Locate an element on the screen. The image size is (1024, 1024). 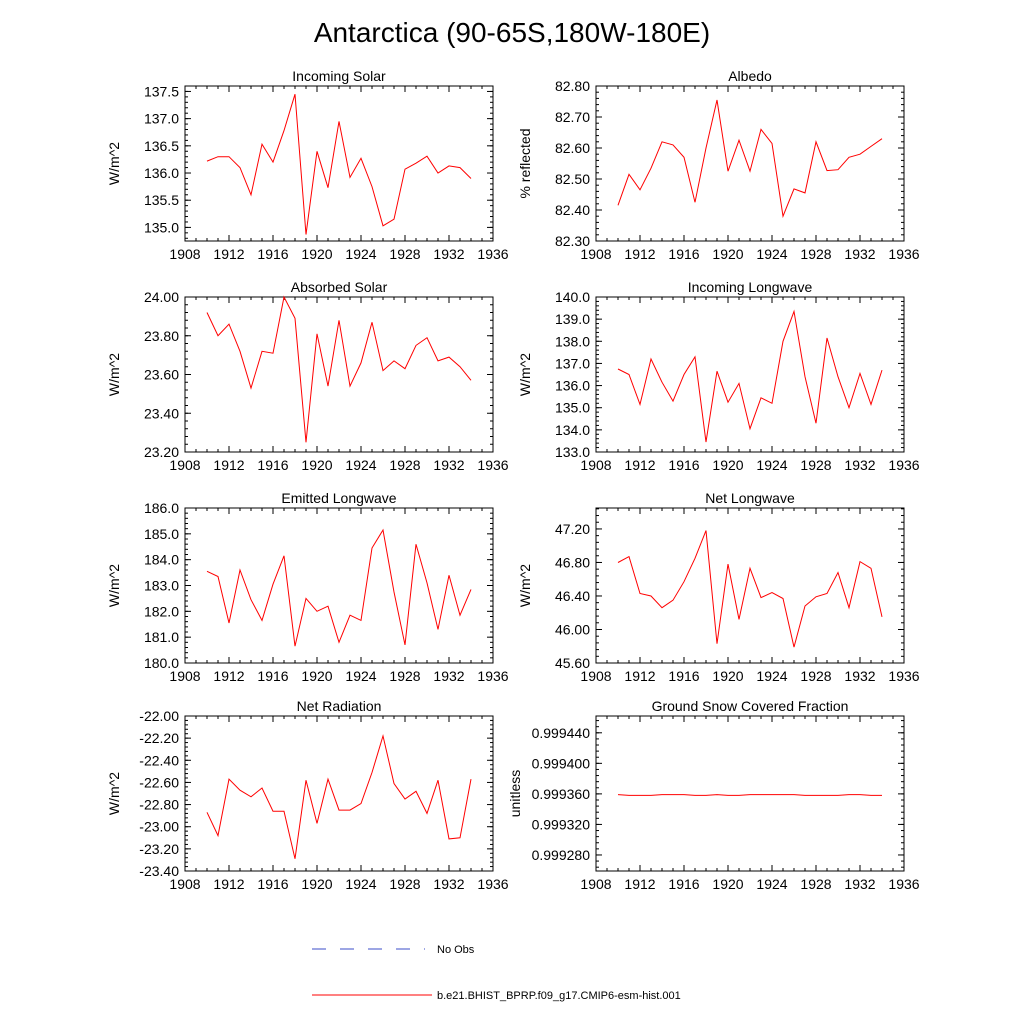
y-tick-label: -22.00 is located at coordinates (159, 716).